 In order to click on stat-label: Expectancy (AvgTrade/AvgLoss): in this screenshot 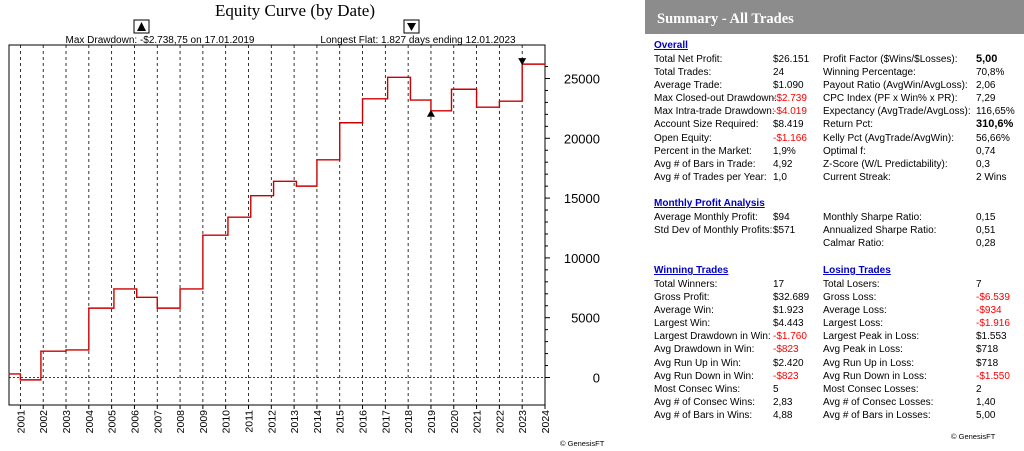, I will do `click(897, 112)`.